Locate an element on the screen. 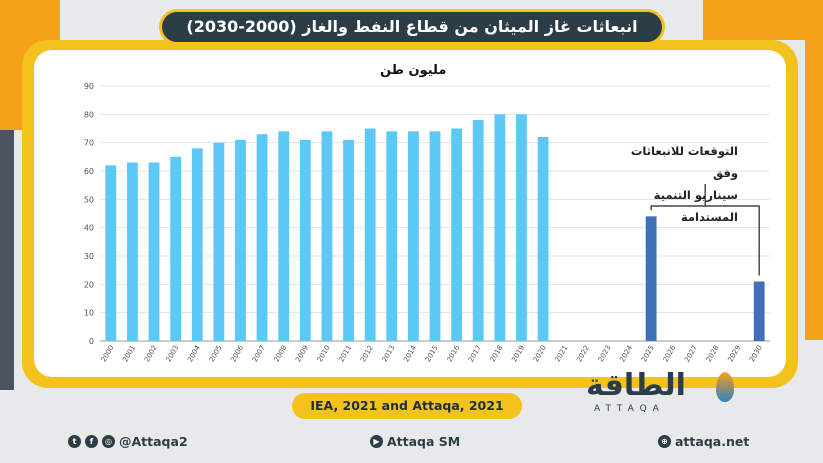  social-handle-text: @Attaqa2 is located at coordinates (153, 441).